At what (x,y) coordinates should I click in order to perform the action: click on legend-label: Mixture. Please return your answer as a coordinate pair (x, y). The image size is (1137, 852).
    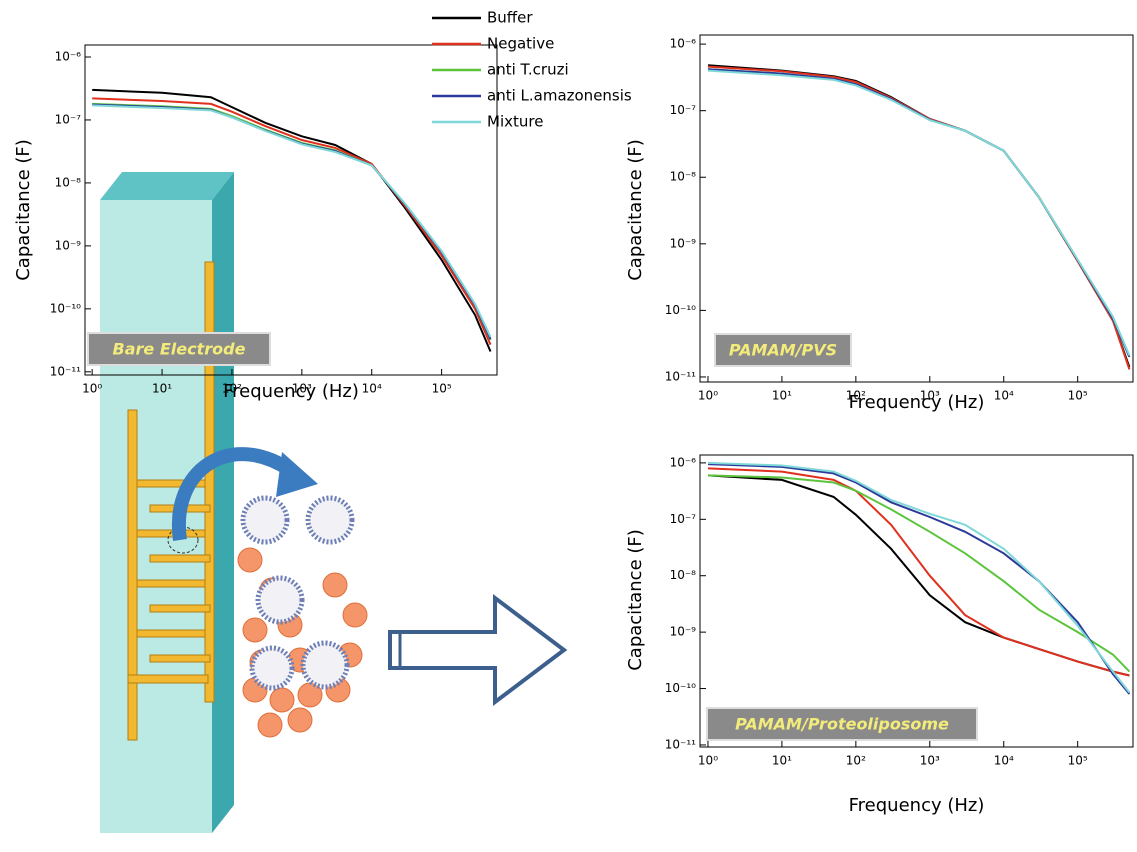
    Looking at the image, I should click on (515, 122).